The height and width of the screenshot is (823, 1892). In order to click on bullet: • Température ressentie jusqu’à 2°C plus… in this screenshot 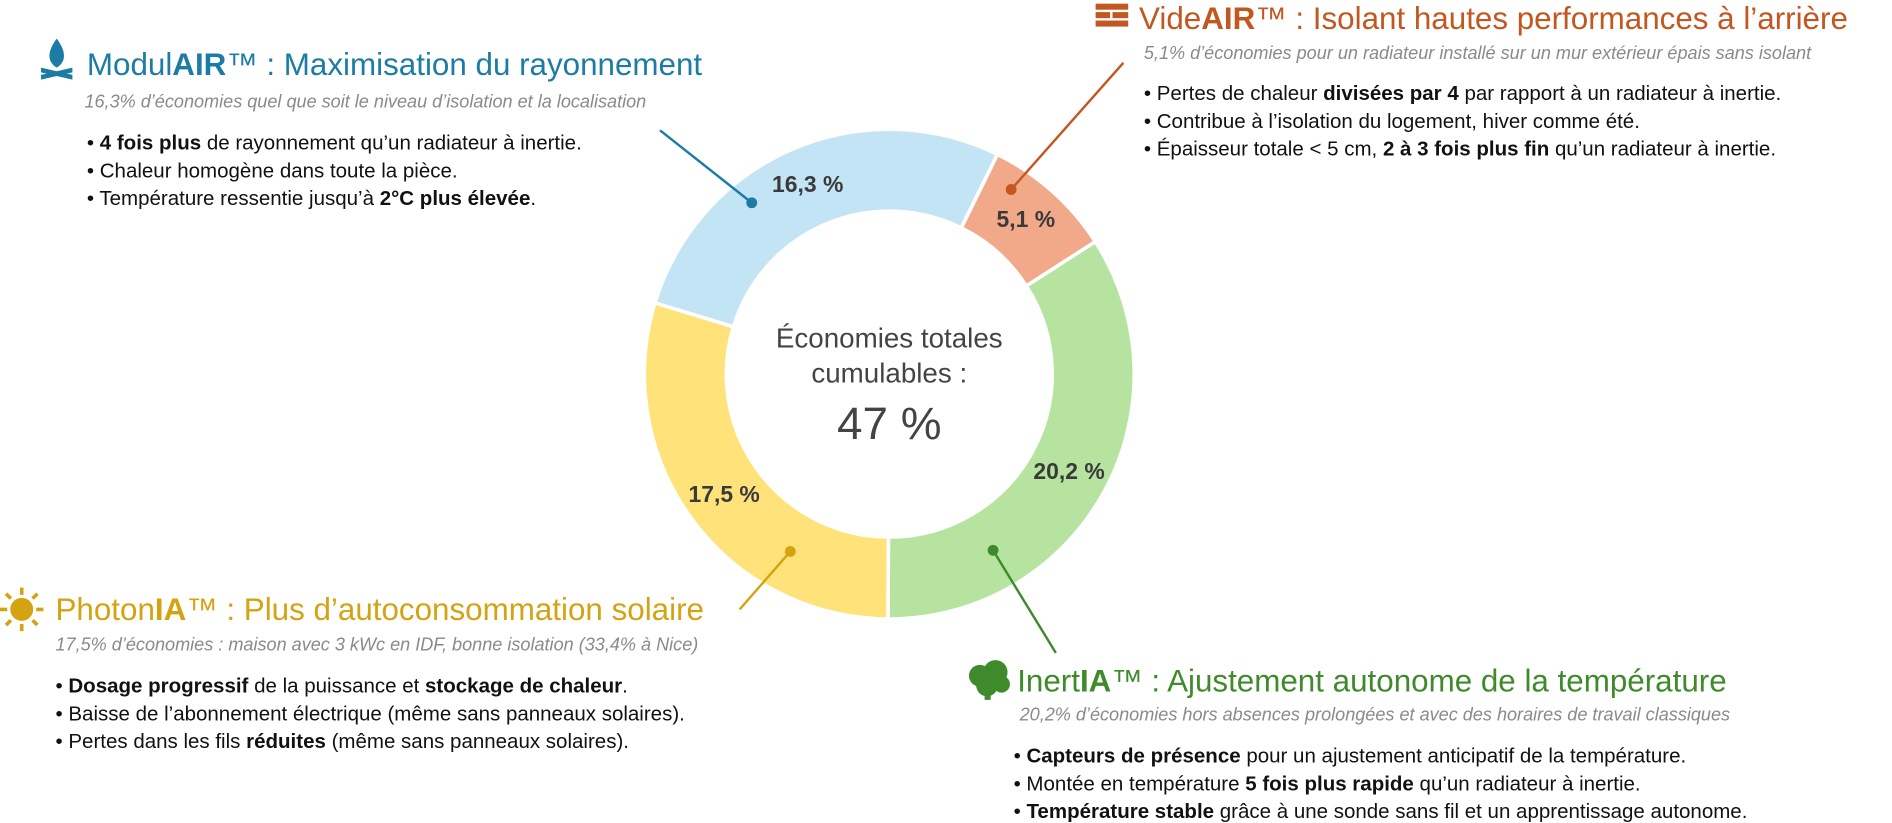, I will do `click(311, 198)`.